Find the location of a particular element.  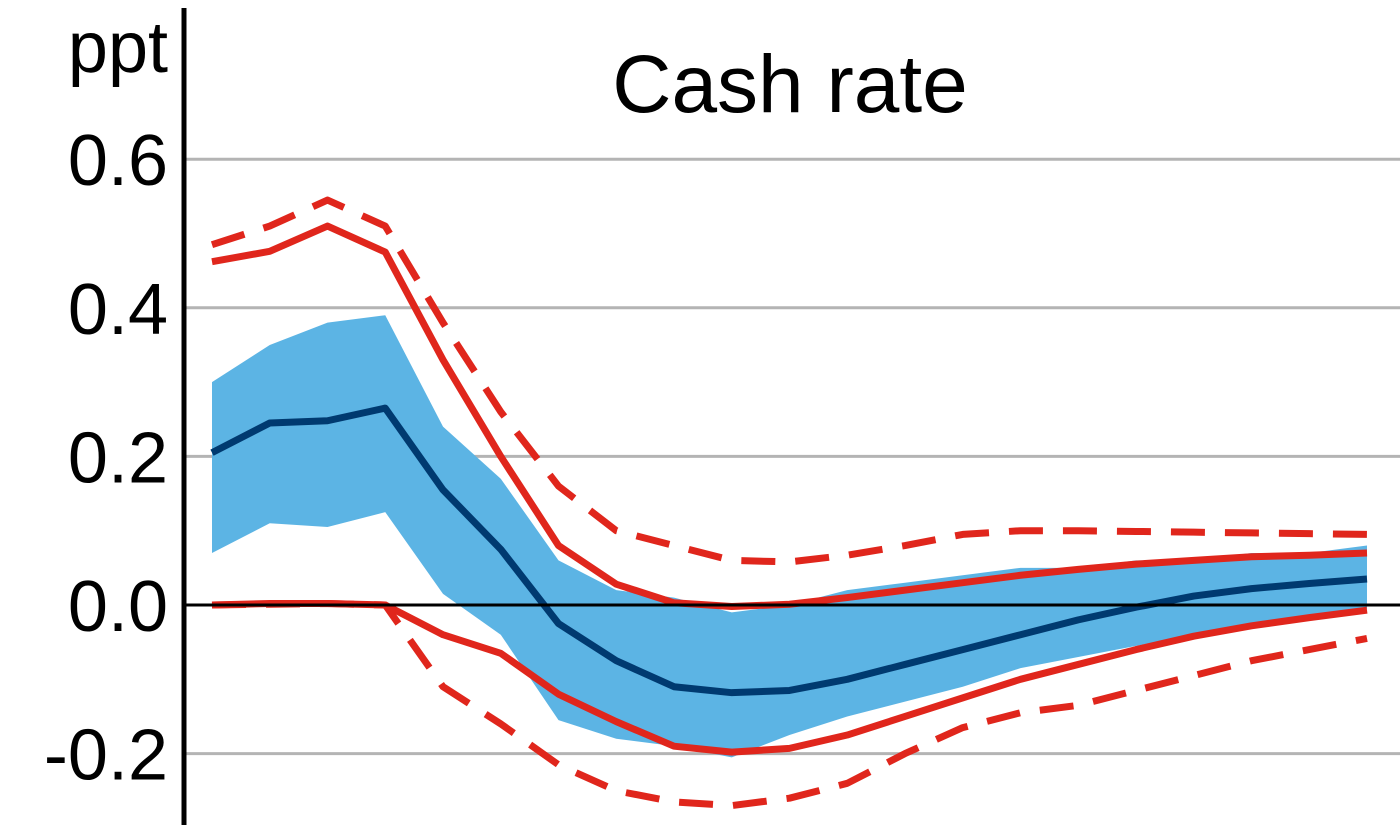

y-tick-label-0.4: 0.4 is located at coordinates (118, 310).